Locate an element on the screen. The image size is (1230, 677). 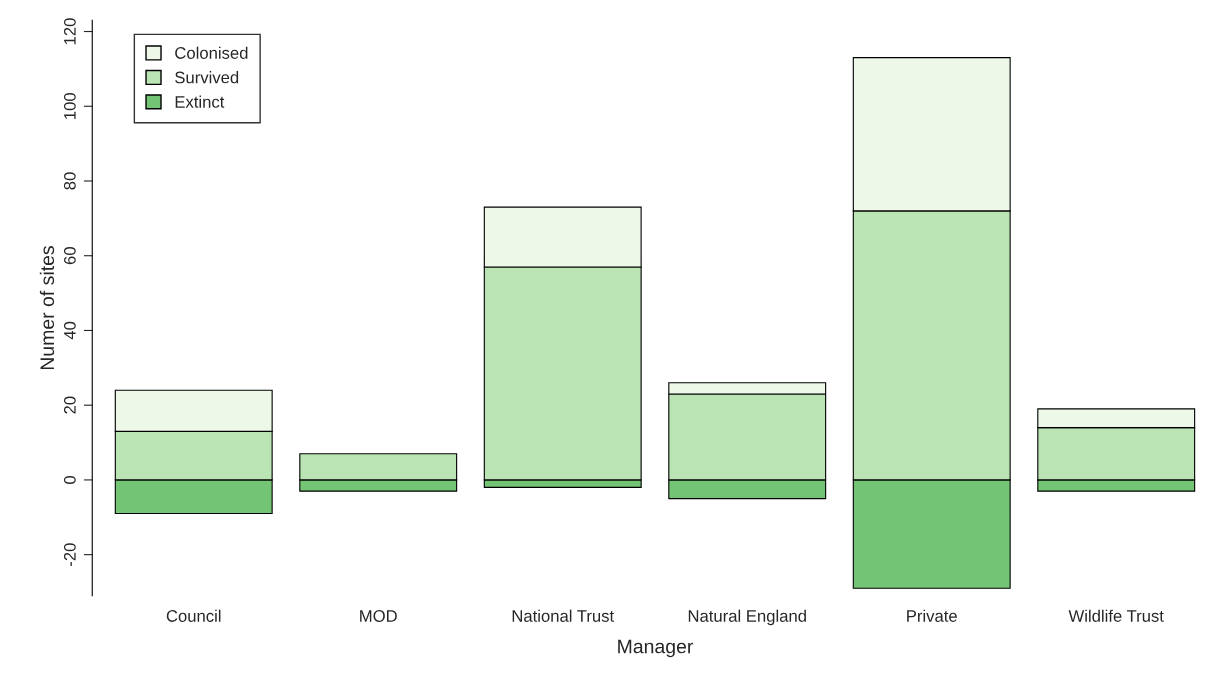
x-tick-label: National Trust is located at coordinates (563, 615).